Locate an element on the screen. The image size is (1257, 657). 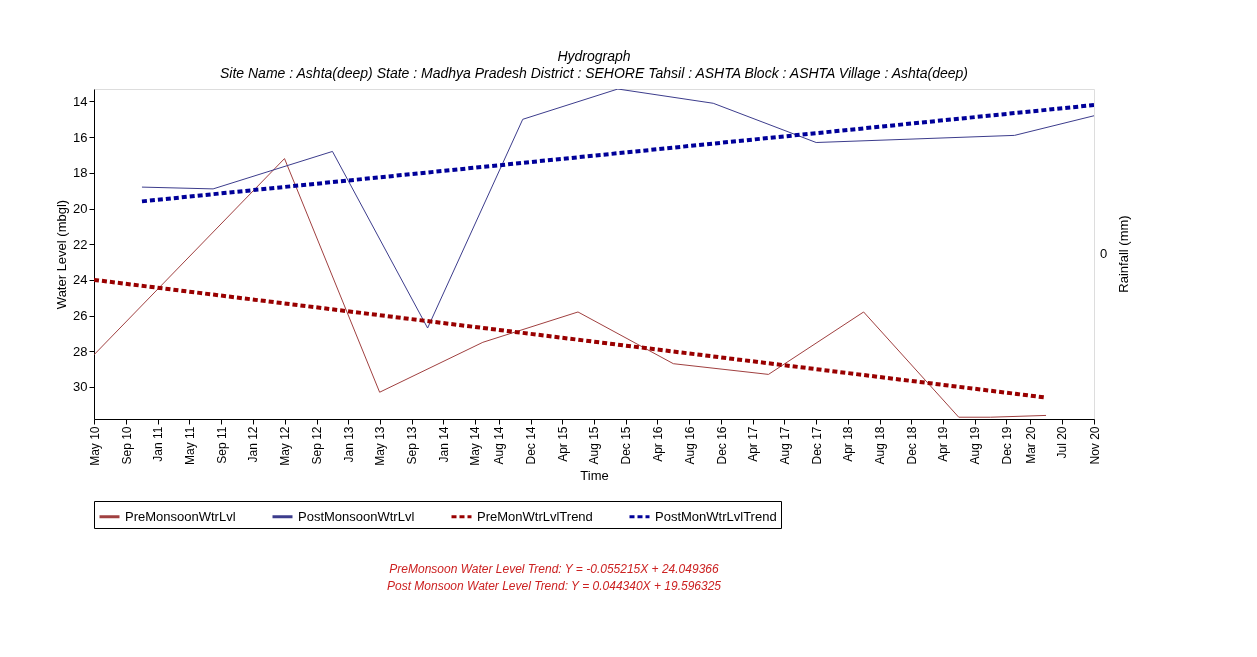
x-tick-label: May 12 is located at coordinates (285, 446).